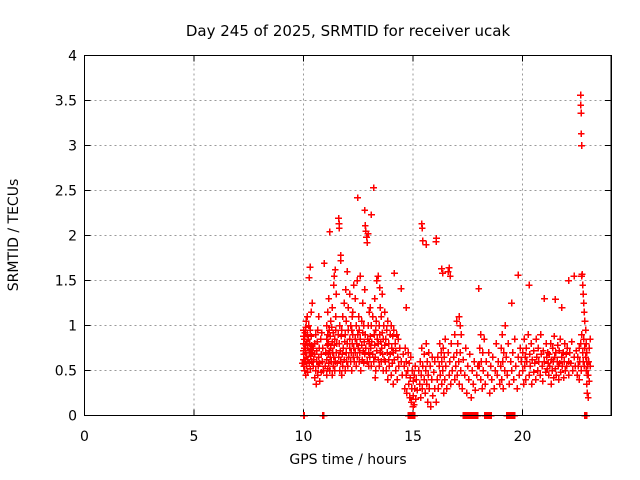 Image resolution: width=640 pixels, height=480 pixels. Describe the element at coordinates (14, 235) in the screenshot. I see `y-axis-label: SRMTID / TECUs` at that location.